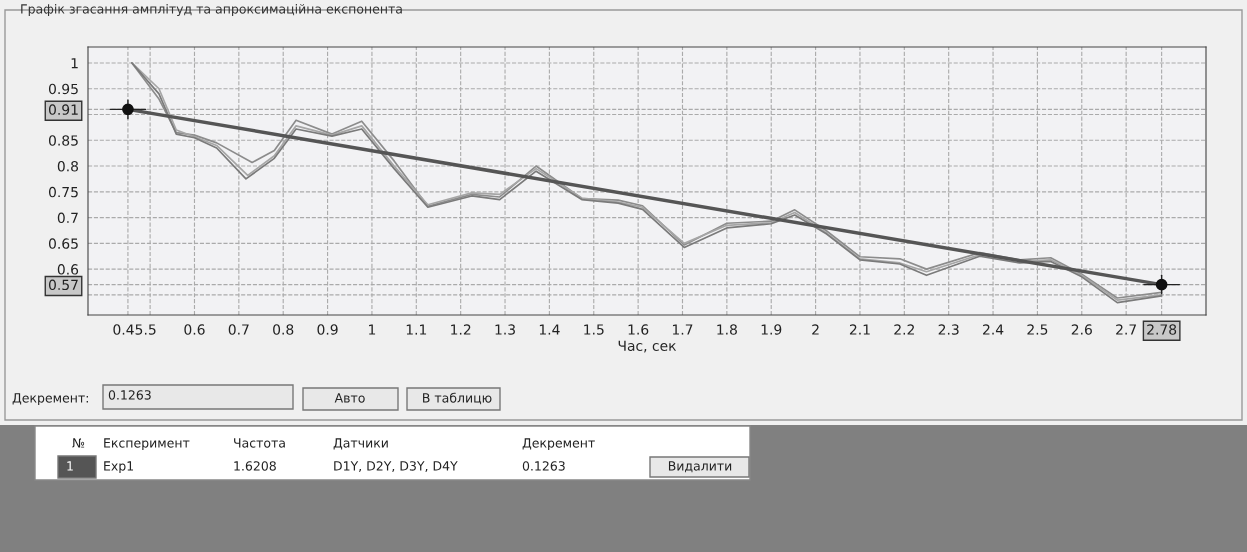 The height and width of the screenshot is (552, 1247). I want to click on text: D1Y, D2Y, D3Y, D4Y, so click(396, 466).